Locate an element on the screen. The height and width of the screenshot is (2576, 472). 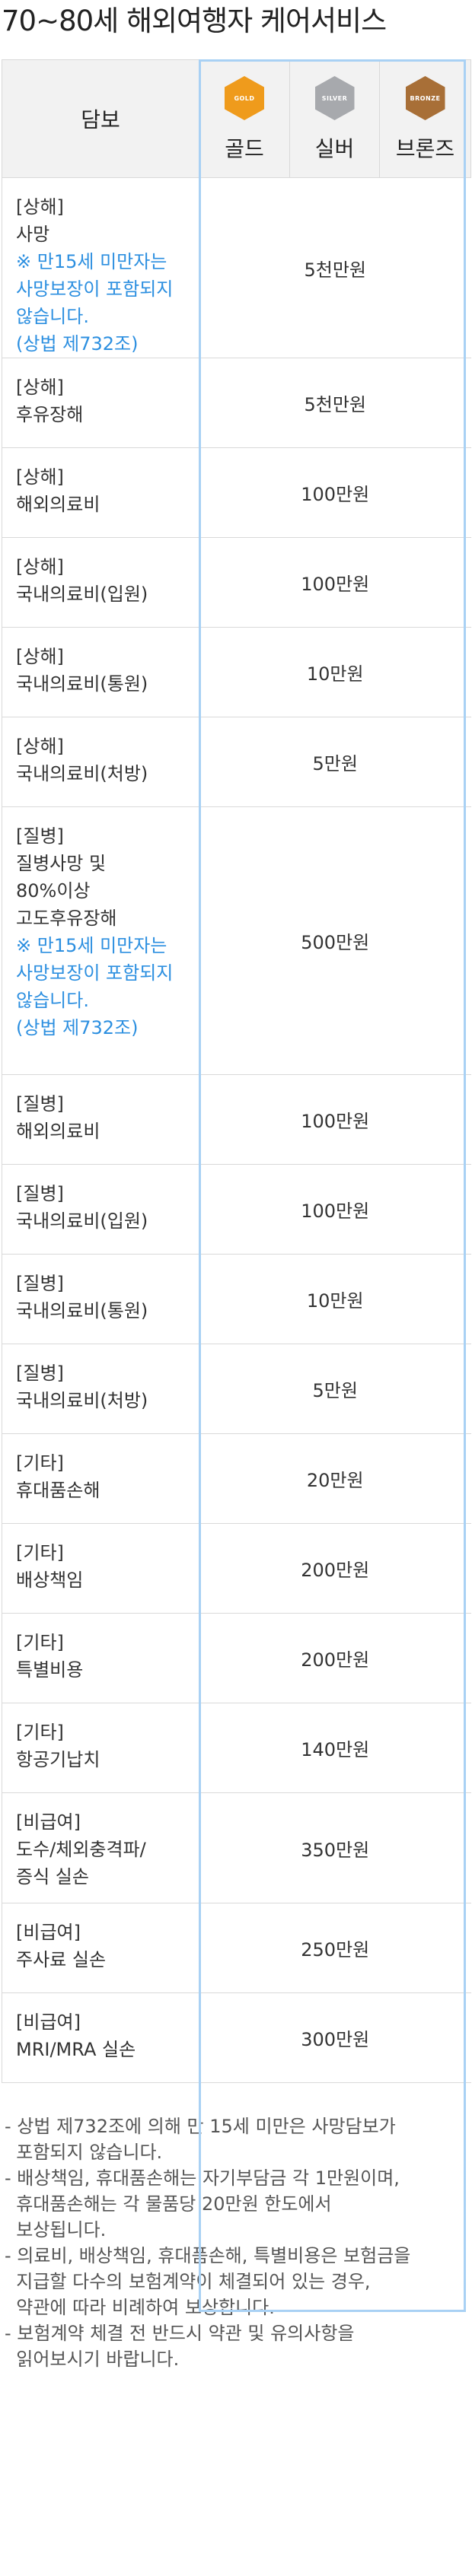
table-row: [상해] 해외의료비 100만원 is located at coordinates (236, 492).